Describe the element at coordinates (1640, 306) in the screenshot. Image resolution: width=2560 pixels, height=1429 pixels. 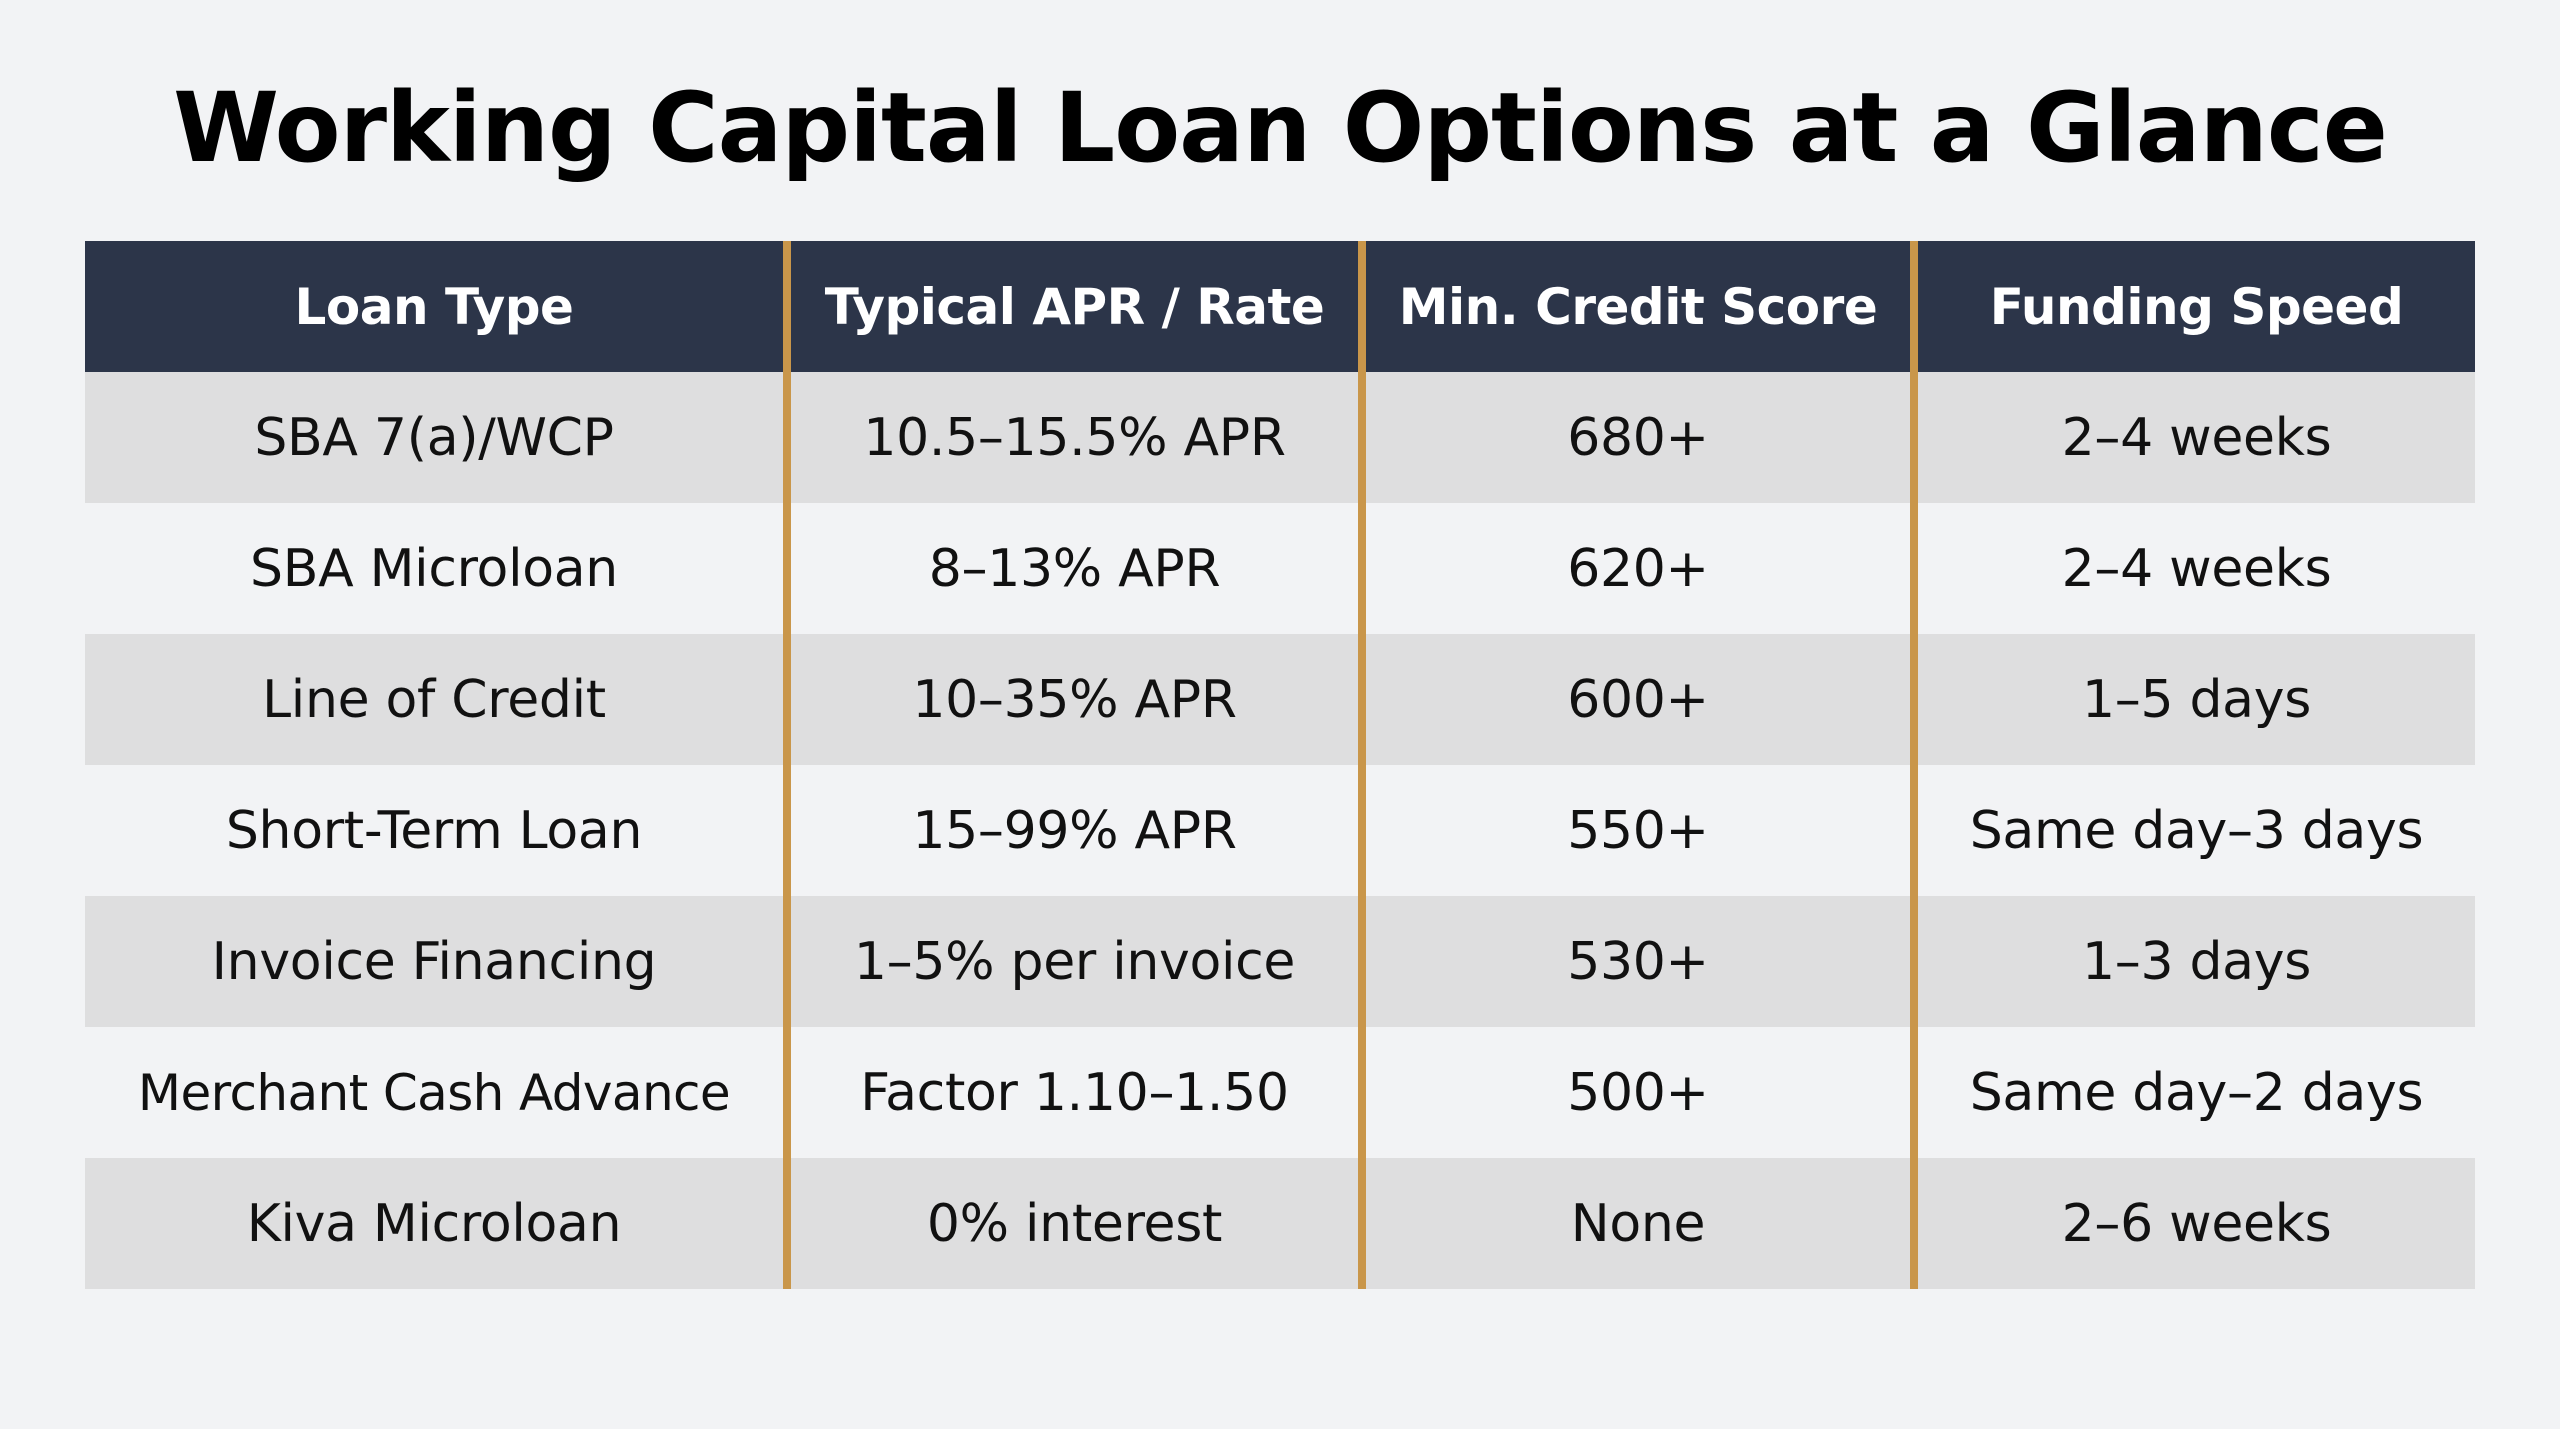
I see `column-header-min-credit-score: Min. Credit Score` at that location.